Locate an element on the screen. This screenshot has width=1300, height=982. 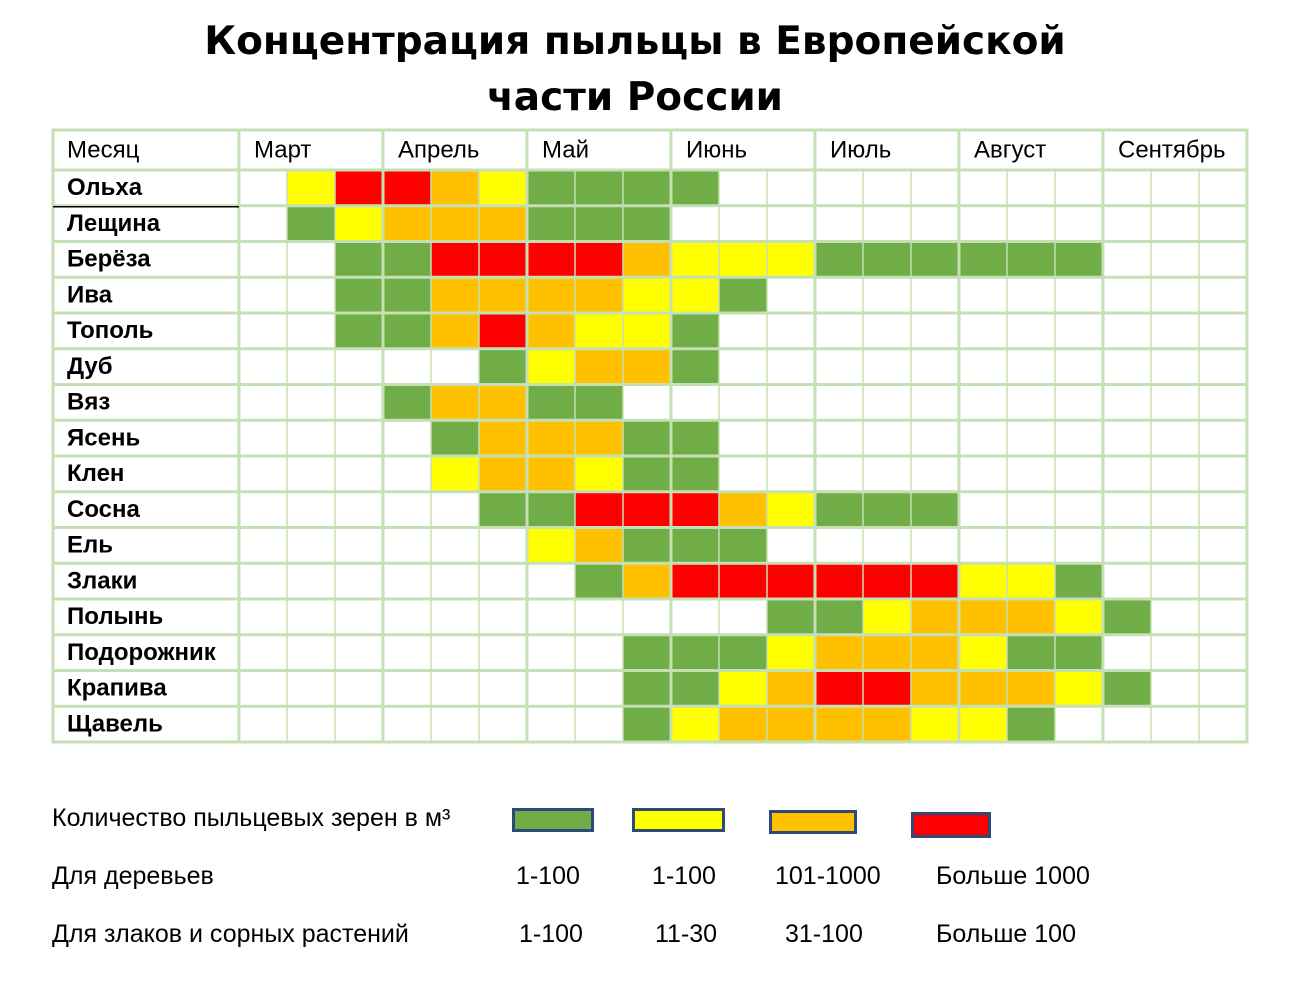
legend-trees-value-orange: 101-1000 is located at coordinates (828, 876).